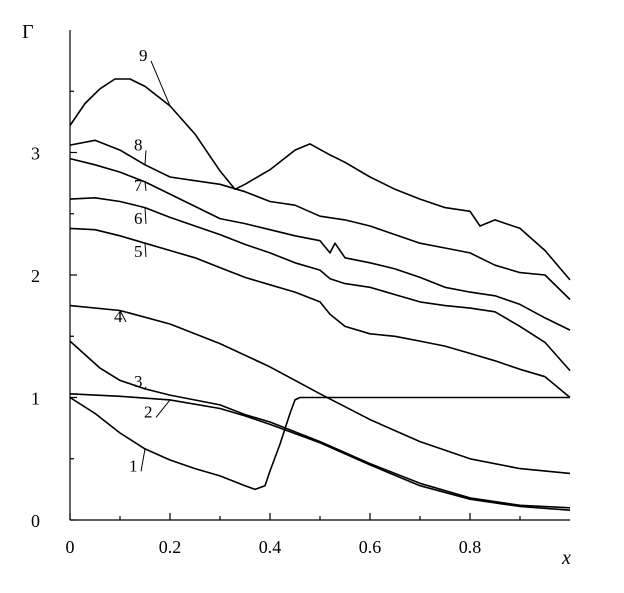  I want to click on curve-1-label: 1, so click(133, 465).